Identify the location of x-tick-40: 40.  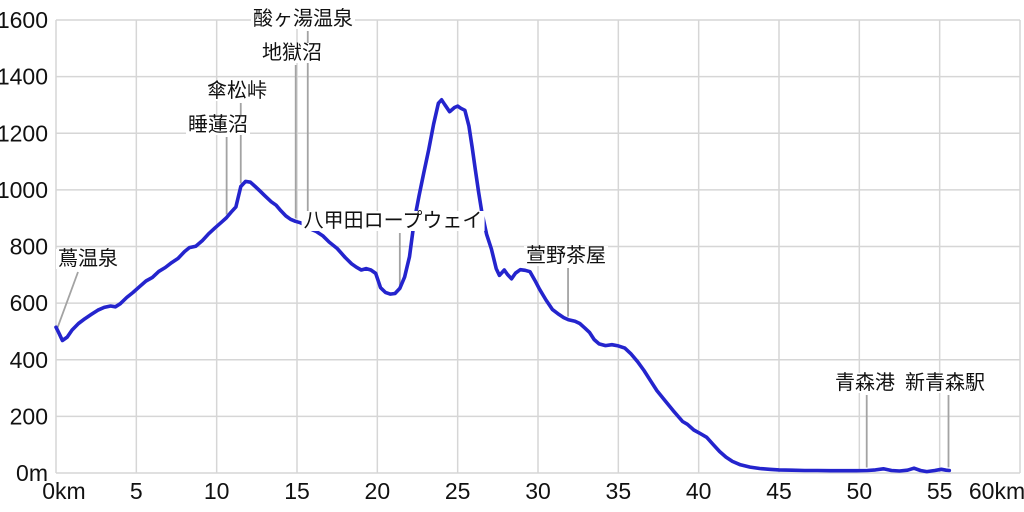
(699, 491).